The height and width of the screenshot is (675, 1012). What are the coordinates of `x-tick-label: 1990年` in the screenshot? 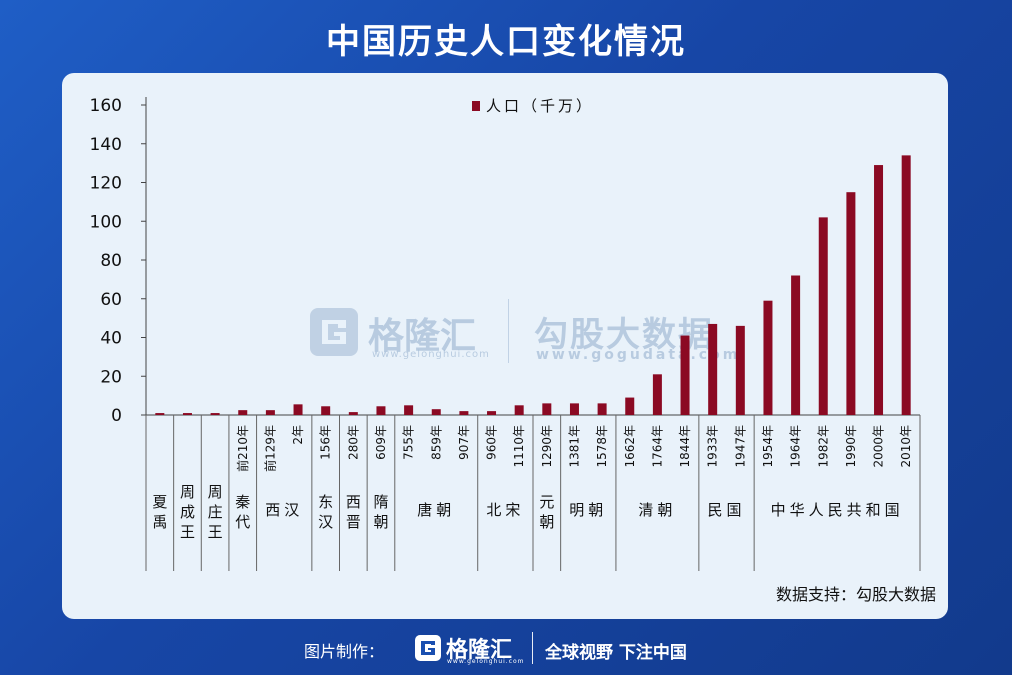 It's located at (851, 446).